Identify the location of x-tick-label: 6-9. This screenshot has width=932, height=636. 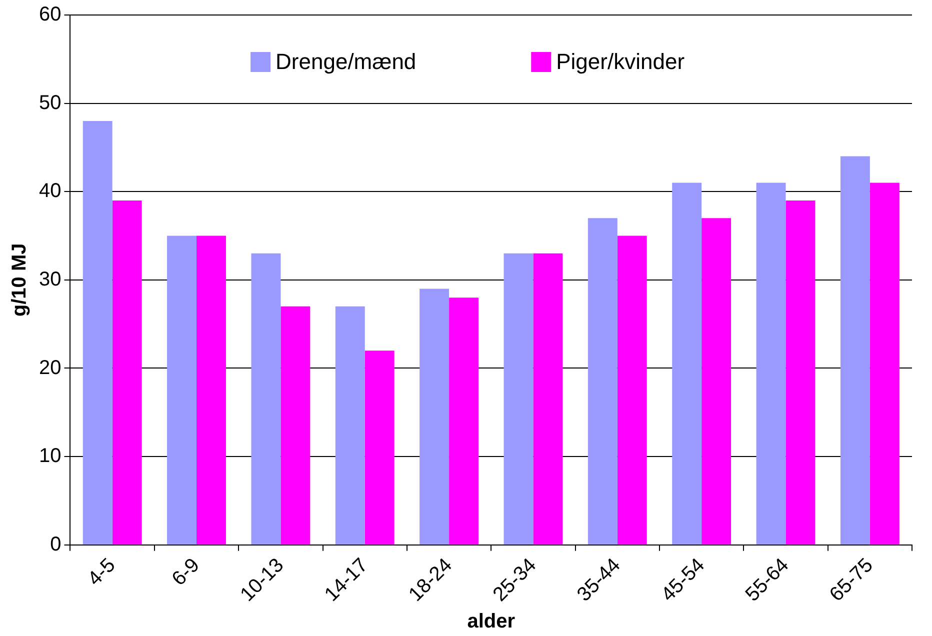
(186, 572).